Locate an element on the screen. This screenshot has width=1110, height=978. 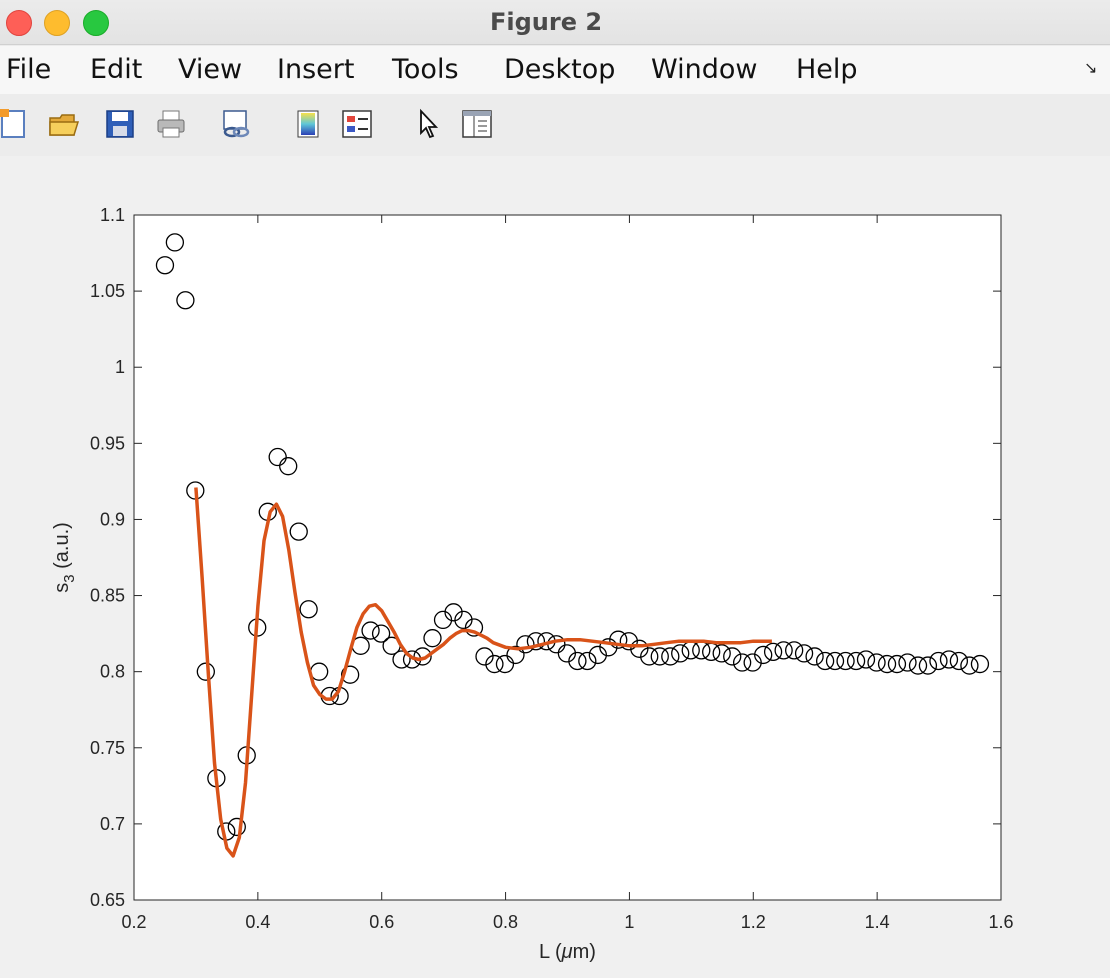
y-tick-label: 0.9 is located at coordinates (112, 519).